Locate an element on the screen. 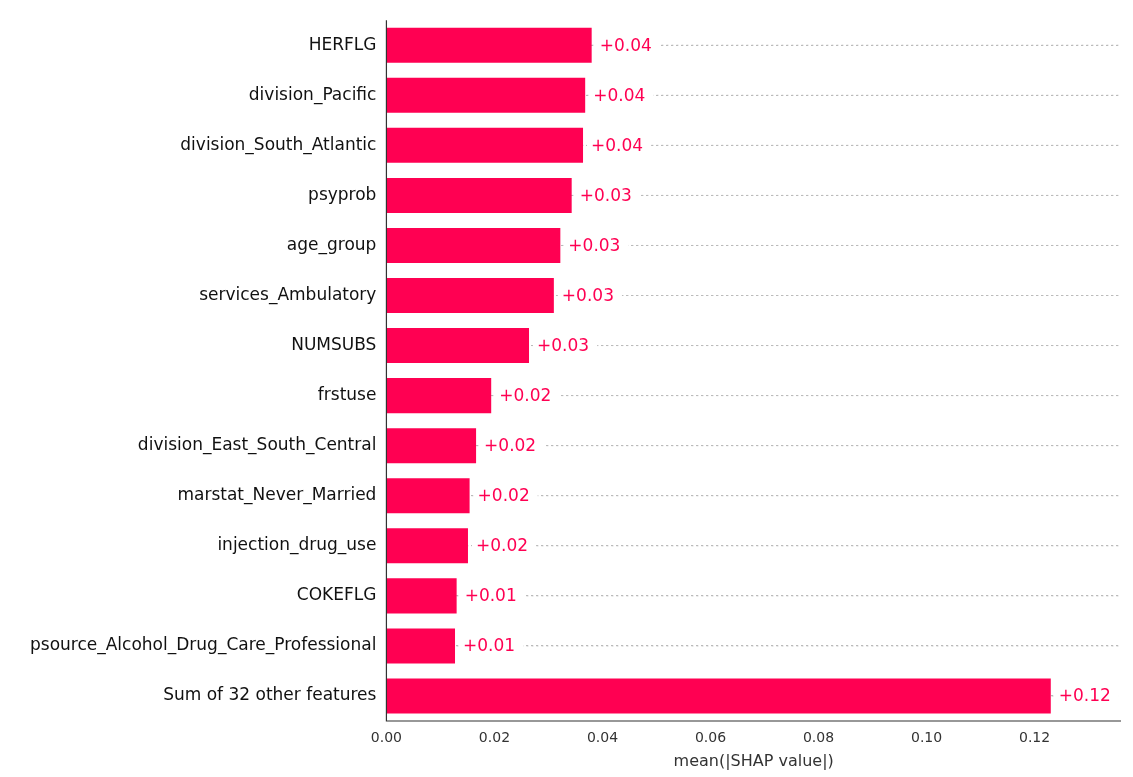  y-tick-label: frstuse is located at coordinates (347, 394).